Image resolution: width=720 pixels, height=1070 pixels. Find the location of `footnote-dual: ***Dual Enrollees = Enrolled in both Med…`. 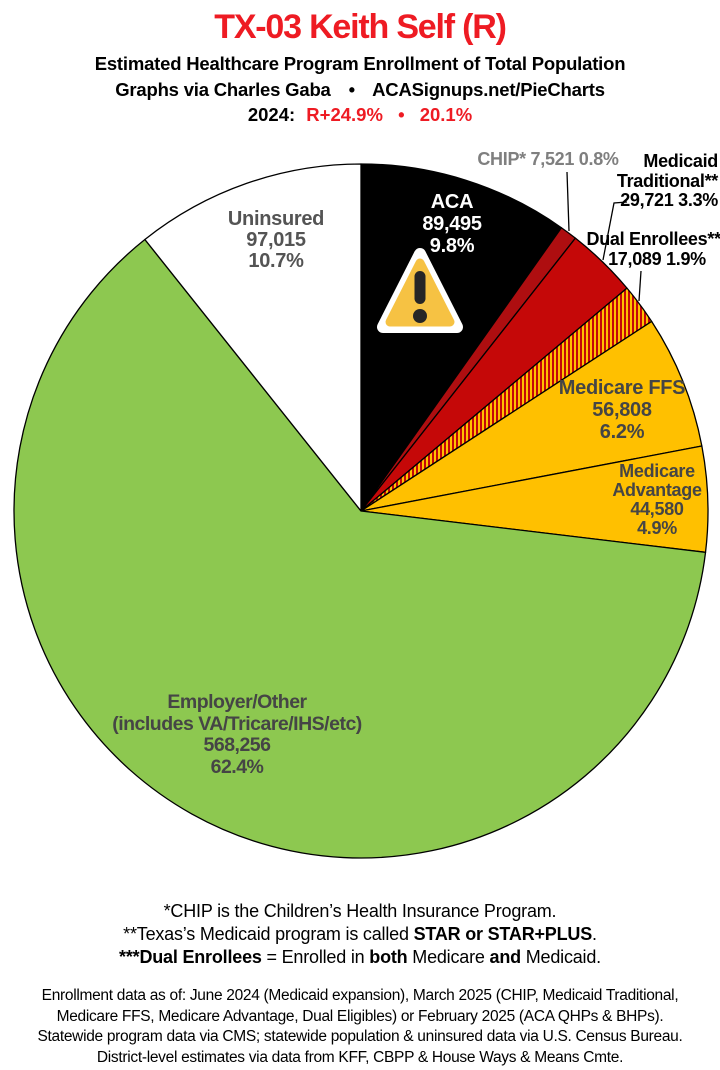

footnote-dual: ***Dual Enrollees = Enrolled in both Med… is located at coordinates (360, 957).